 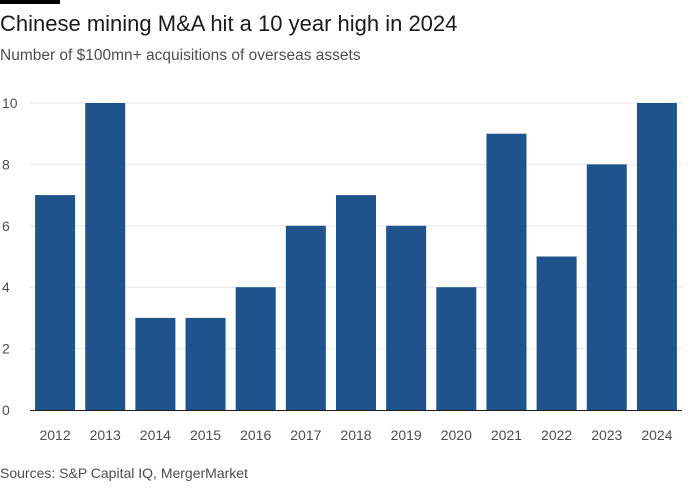 I want to click on x-tick-label: 2016, so click(x=255, y=435).